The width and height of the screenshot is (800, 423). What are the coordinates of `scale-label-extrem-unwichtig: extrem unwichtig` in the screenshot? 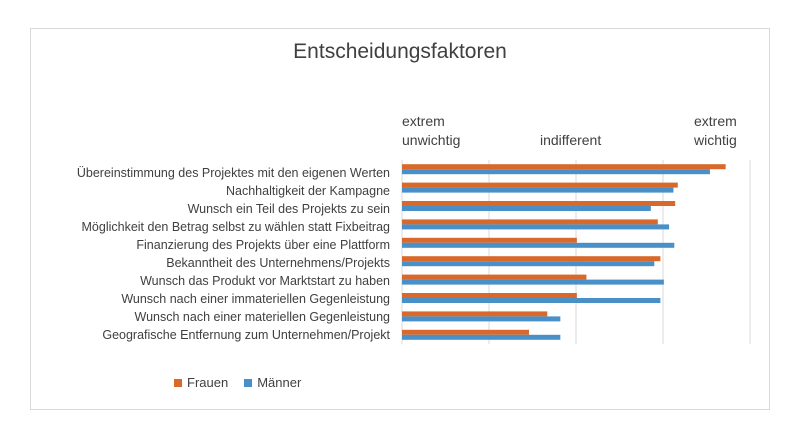 It's located at (431, 131).